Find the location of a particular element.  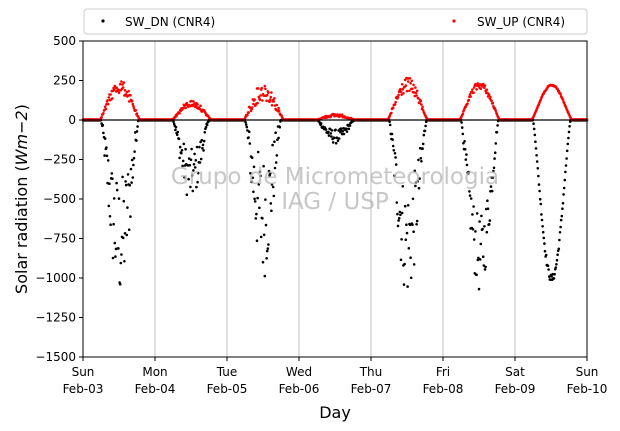

legend-label-sw-dn: SW_DN (CNR4) is located at coordinates (170, 22).